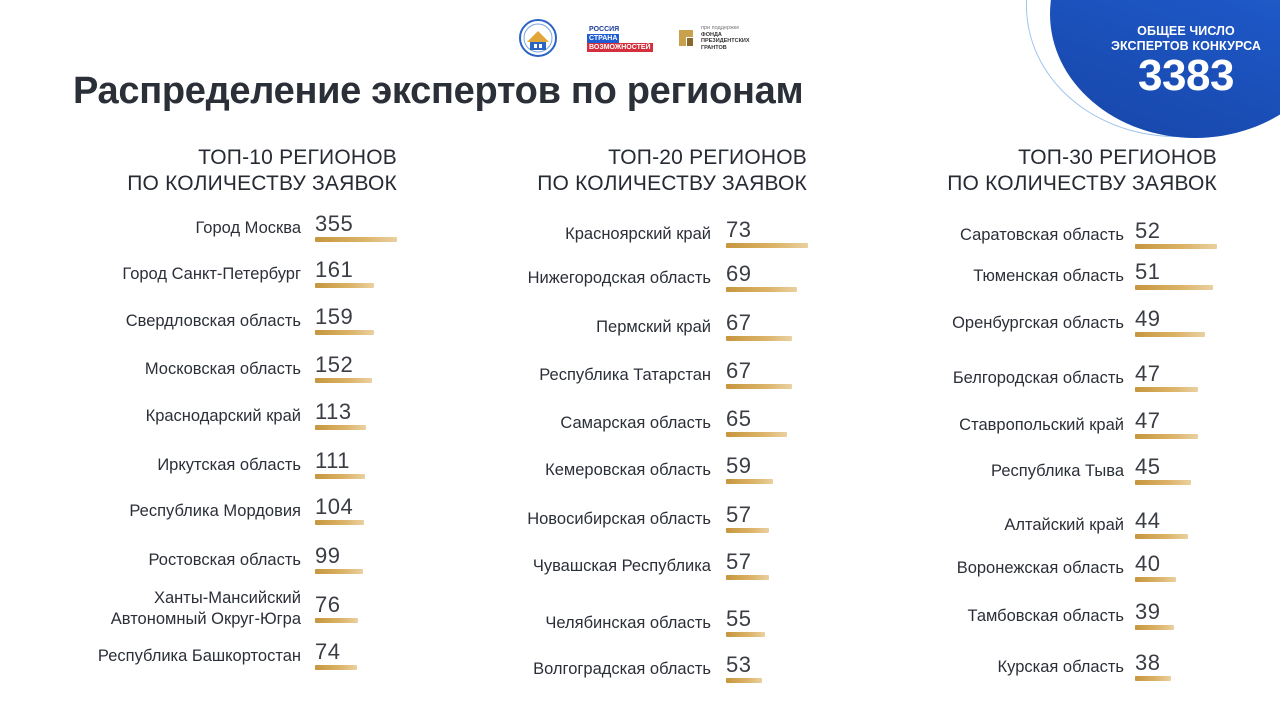 The image size is (1280, 720). What do you see at coordinates (1148, 611) in the screenshot?
I see `region-value: 39` at bounding box center [1148, 611].